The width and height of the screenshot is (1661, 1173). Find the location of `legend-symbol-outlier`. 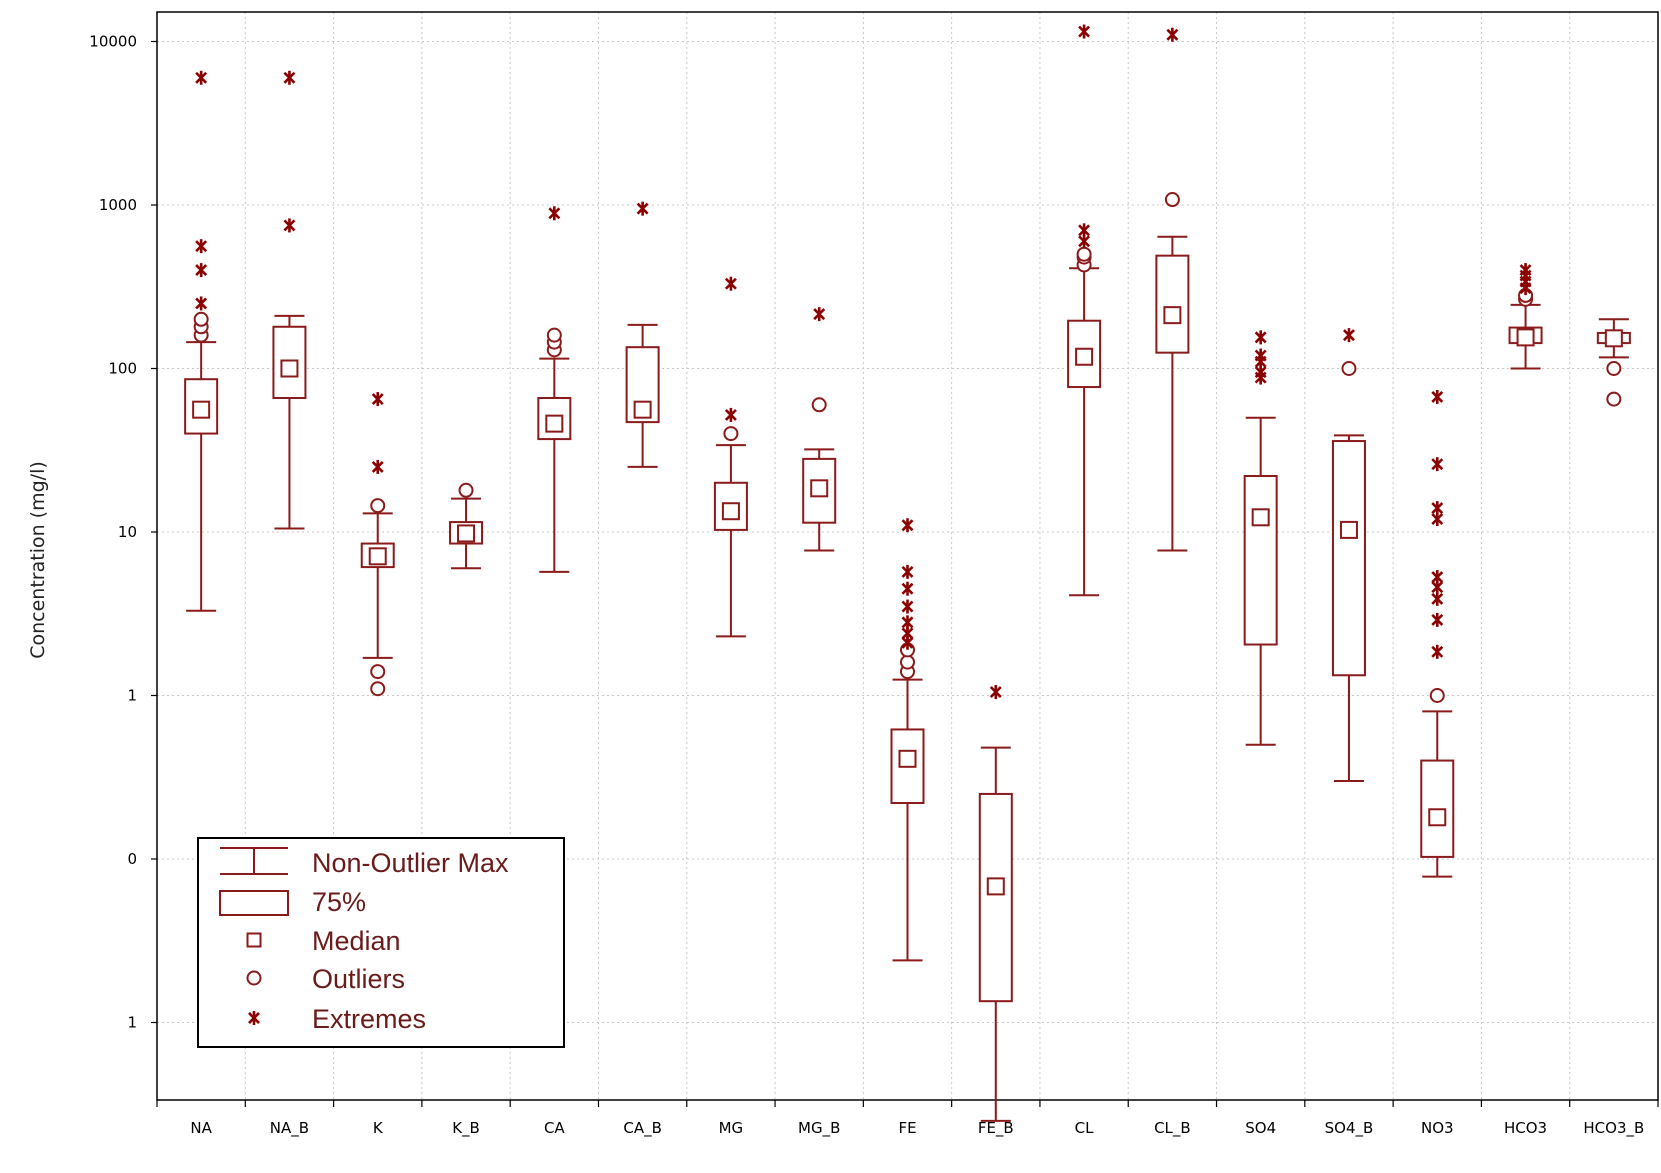

legend-symbol-outlier is located at coordinates (254, 978).